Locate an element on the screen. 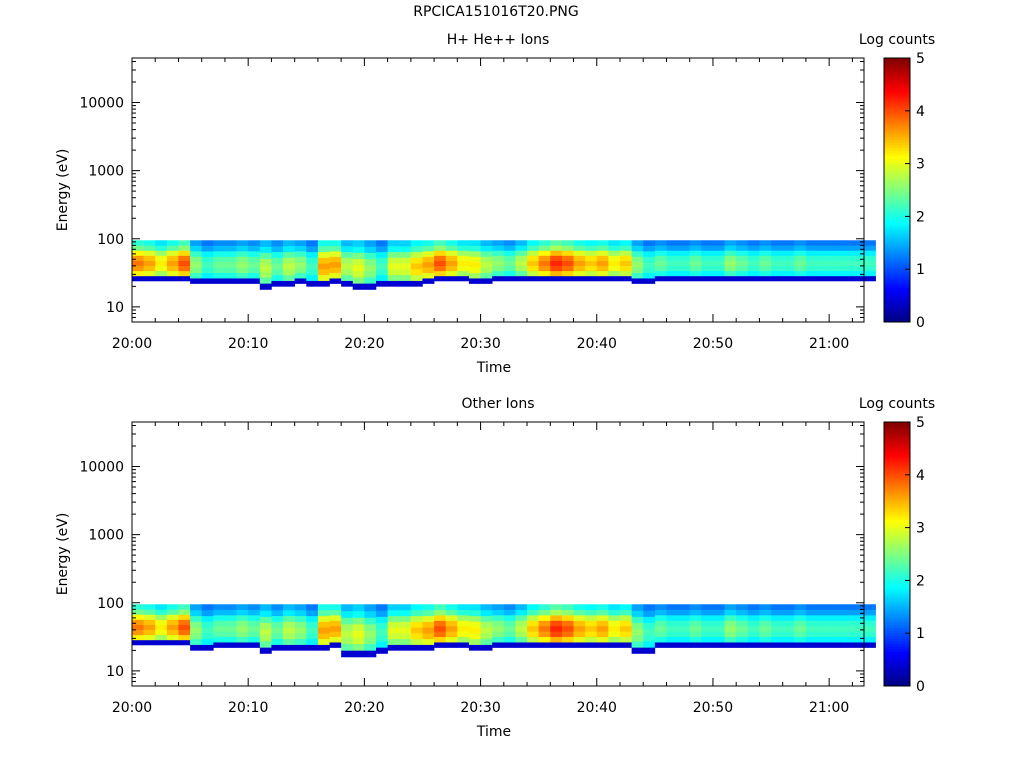  x-tick-label: 20:20 is located at coordinates (364, 344).